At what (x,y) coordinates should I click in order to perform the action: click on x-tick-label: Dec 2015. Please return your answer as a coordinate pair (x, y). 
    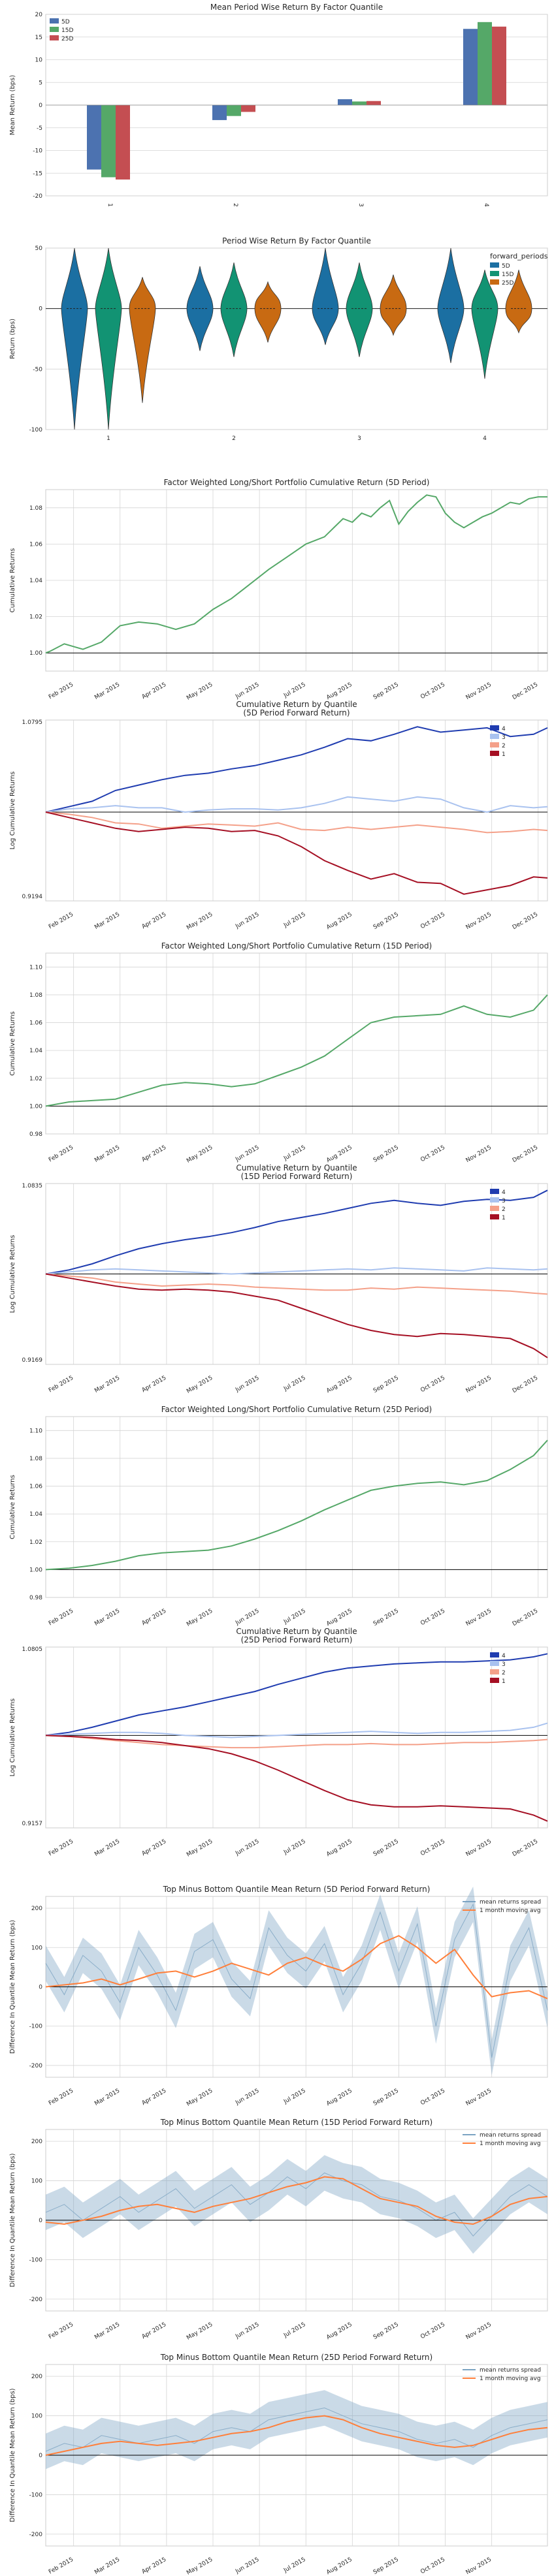
    Looking at the image, I should click on (525, 1617).